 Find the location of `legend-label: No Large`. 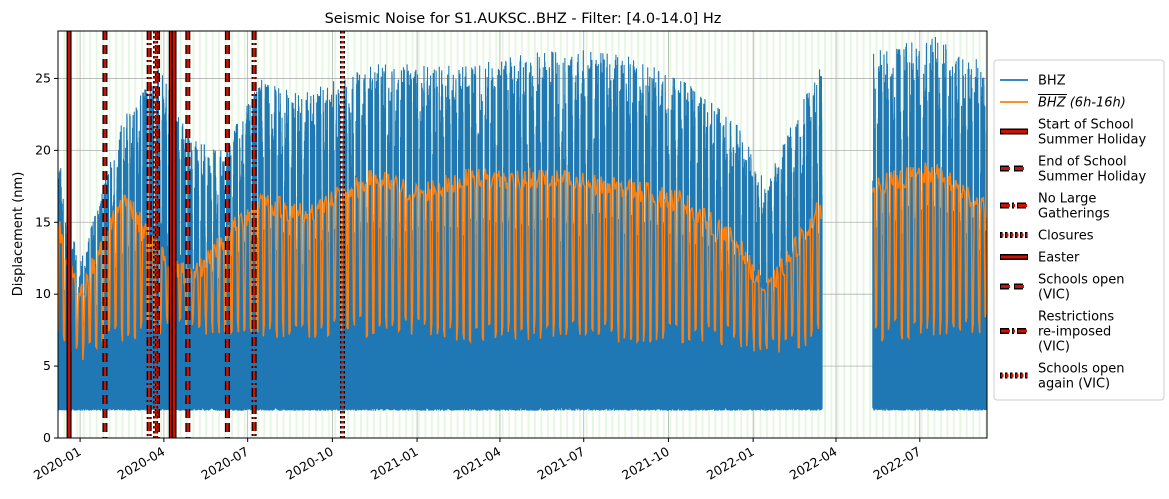

legend-label: No Large is located at coordinates (1067, 199).